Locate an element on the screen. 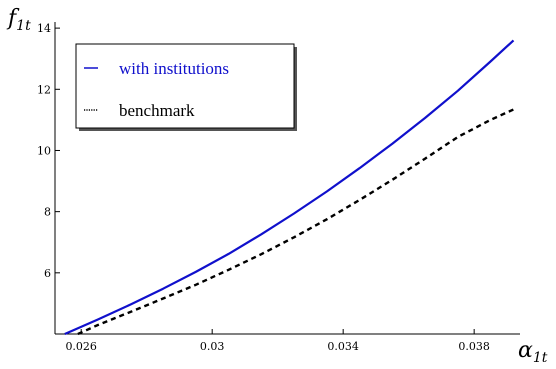 This screenshot has height=369, width=556. y-axis-label-sub: 1t is located at coordinates (23, 26).